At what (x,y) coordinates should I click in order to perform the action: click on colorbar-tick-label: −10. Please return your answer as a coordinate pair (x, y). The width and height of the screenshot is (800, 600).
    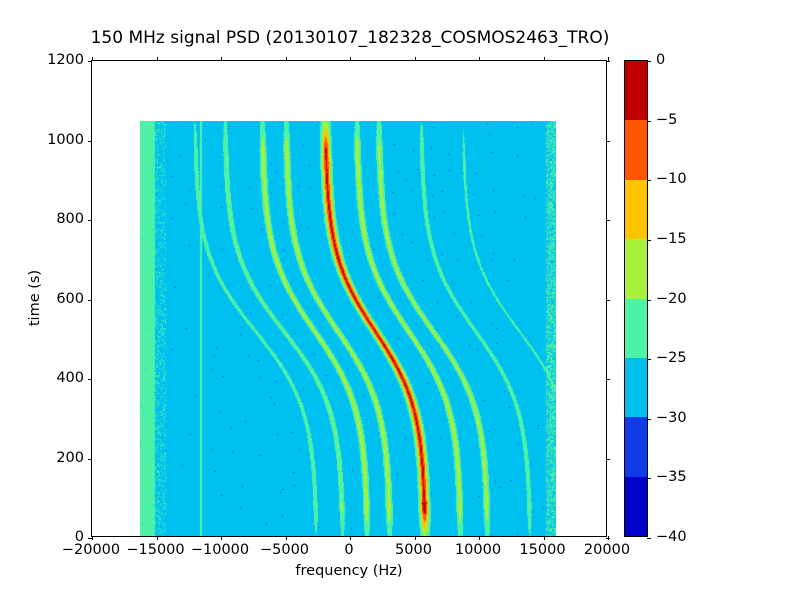
    Looking at the image, I should click on (671, 179).